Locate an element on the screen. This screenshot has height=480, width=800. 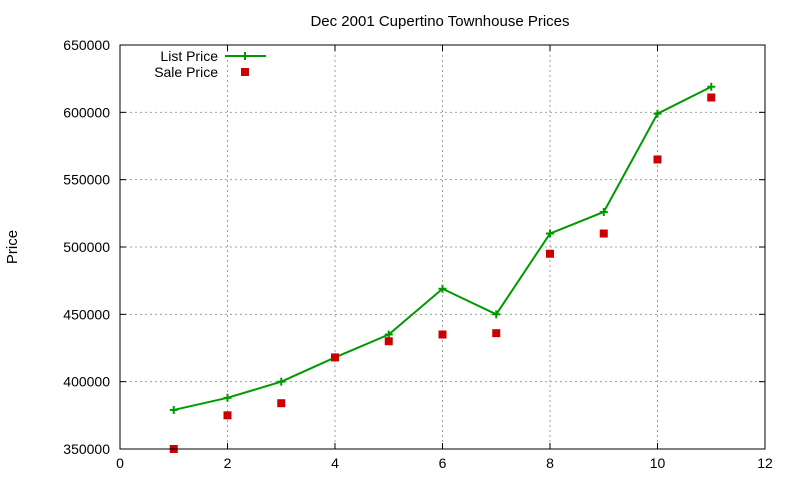
x-tick-label: 2 is located at coordinates (228, 463).